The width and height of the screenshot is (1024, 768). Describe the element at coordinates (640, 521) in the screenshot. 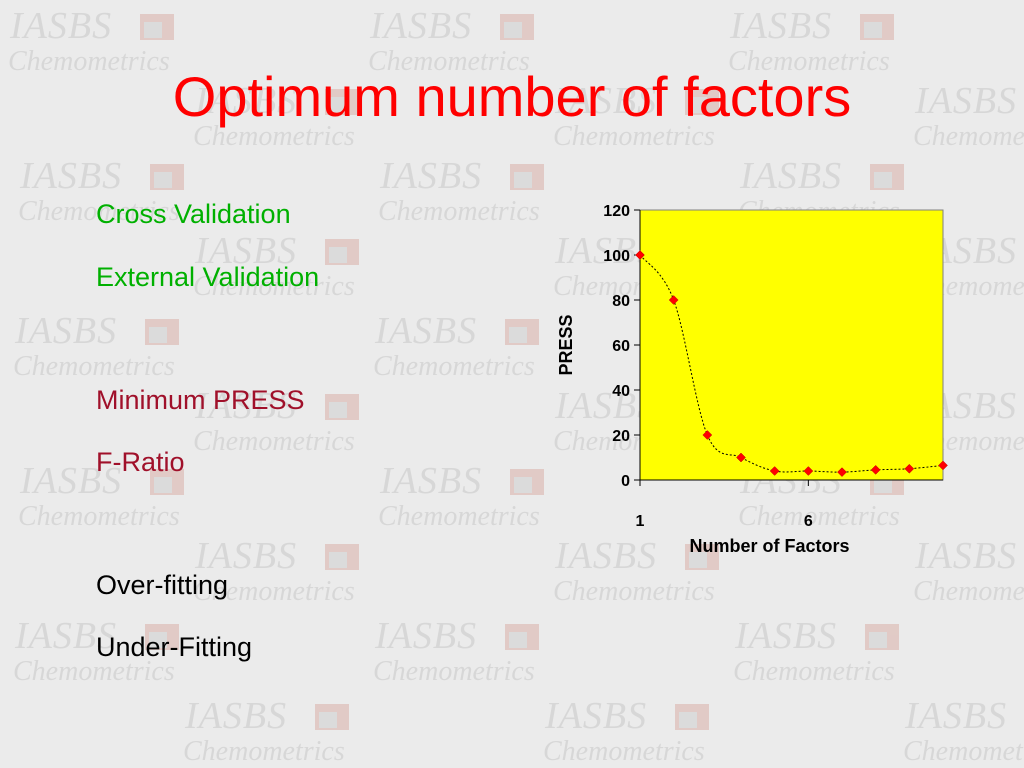

I see `x-tick-label: 1` at that location.